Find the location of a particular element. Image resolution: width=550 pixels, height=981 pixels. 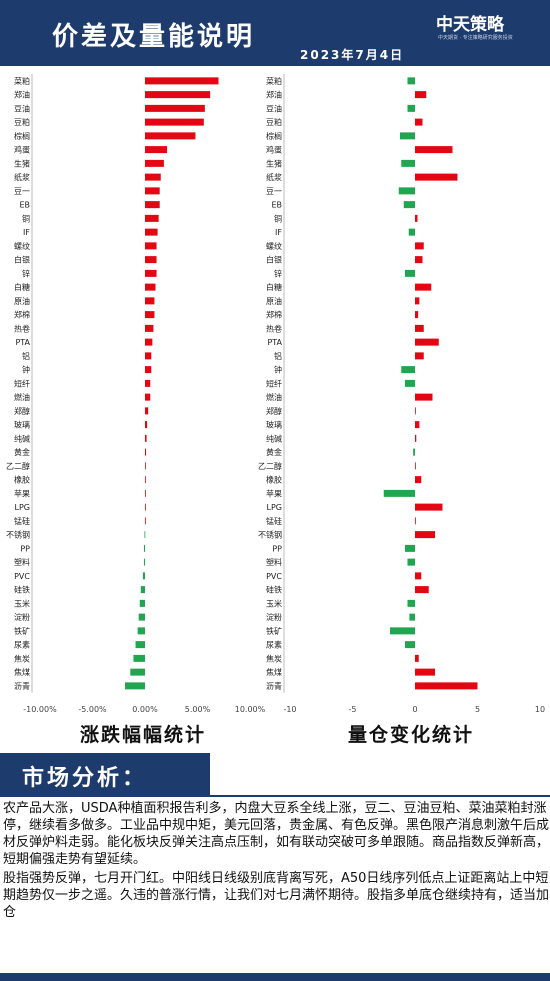

left-category-label: 沥青 is located at coordinates (22, 686).